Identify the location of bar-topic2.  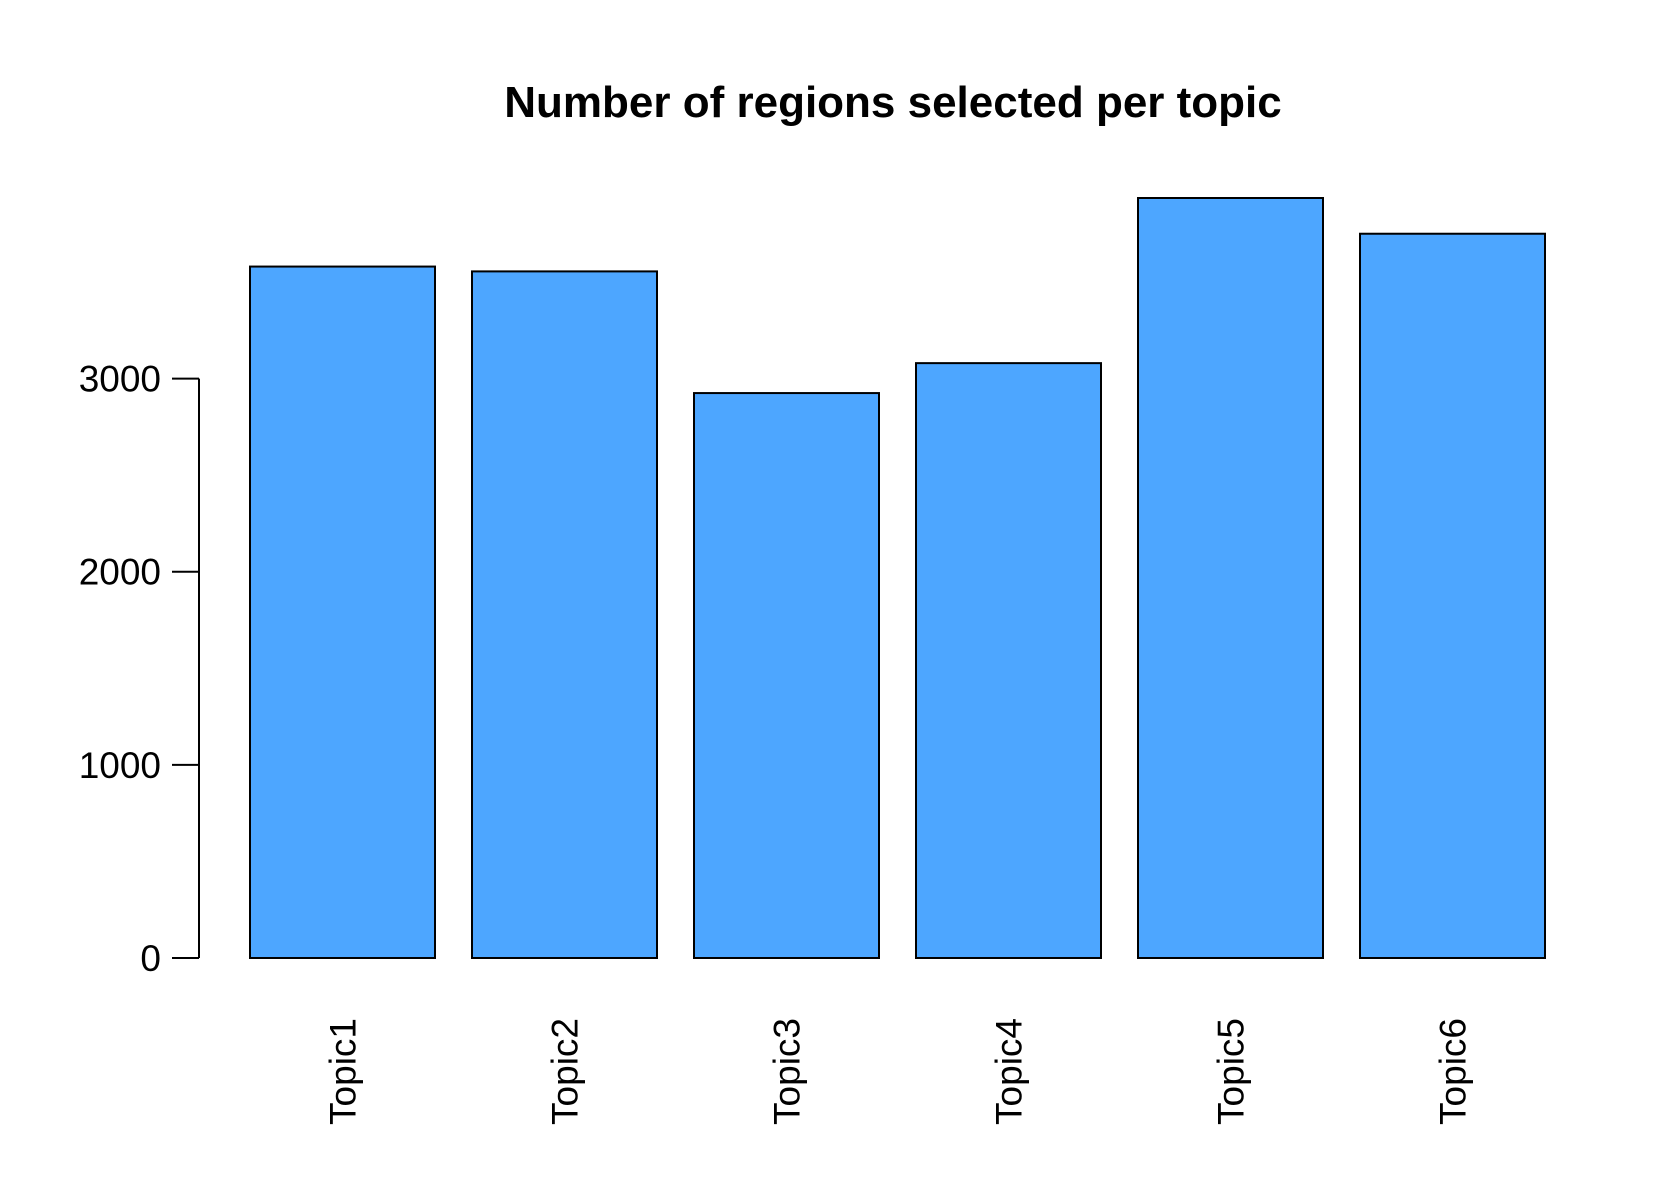
(564, 614).